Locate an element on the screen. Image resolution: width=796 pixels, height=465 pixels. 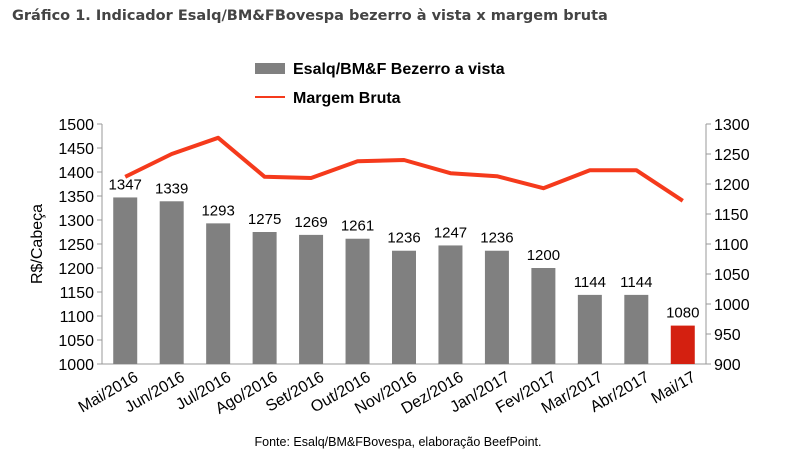
y2-tick-label: 1300 is located at coordinates (732, 125).